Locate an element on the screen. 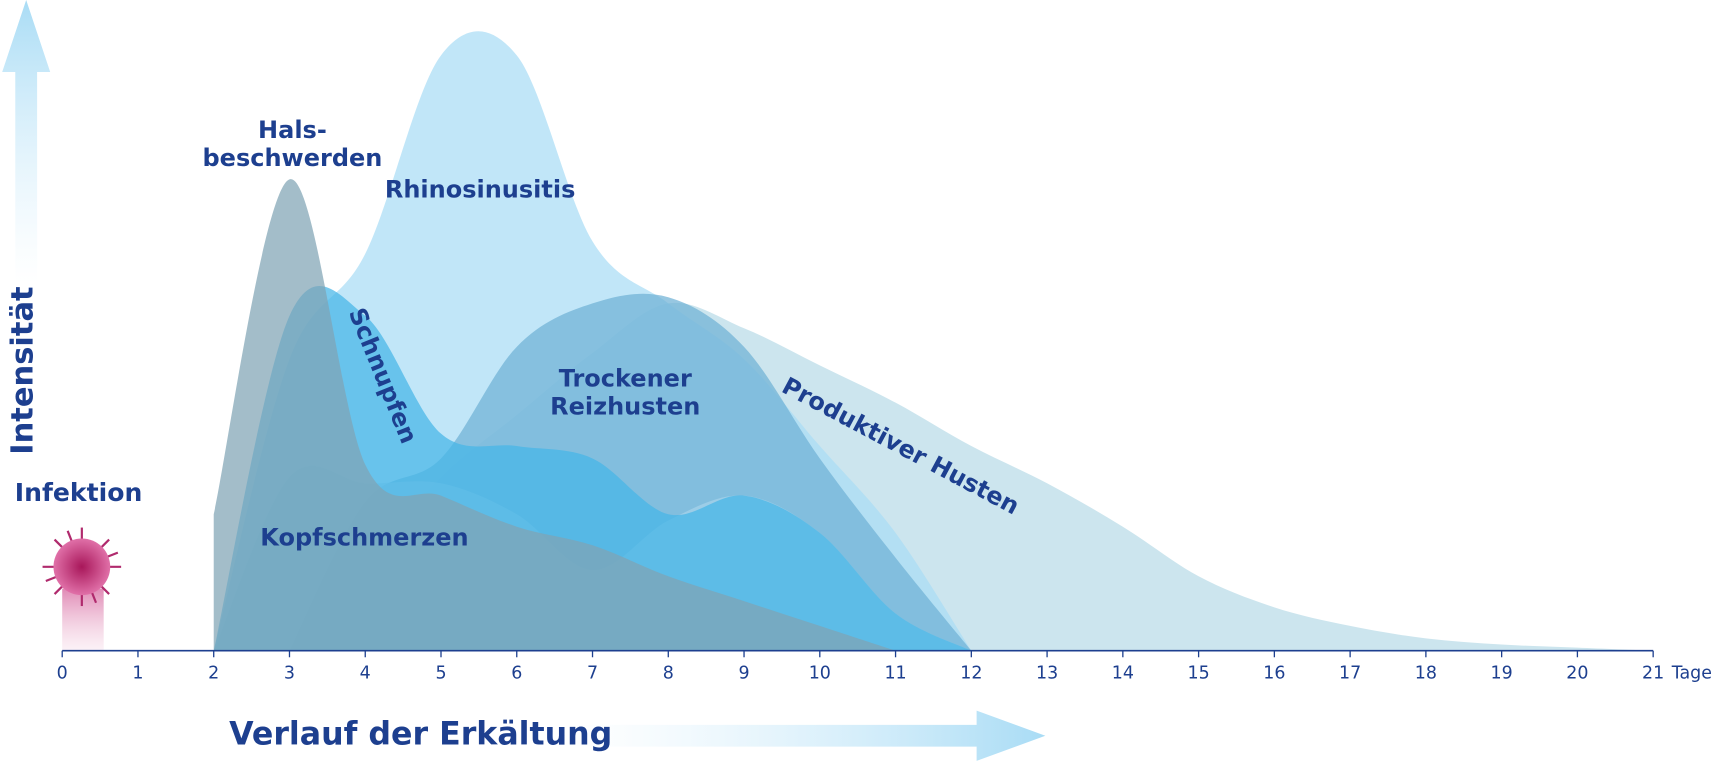  x-tick-label: 1 is located at coordinates (137, 674).